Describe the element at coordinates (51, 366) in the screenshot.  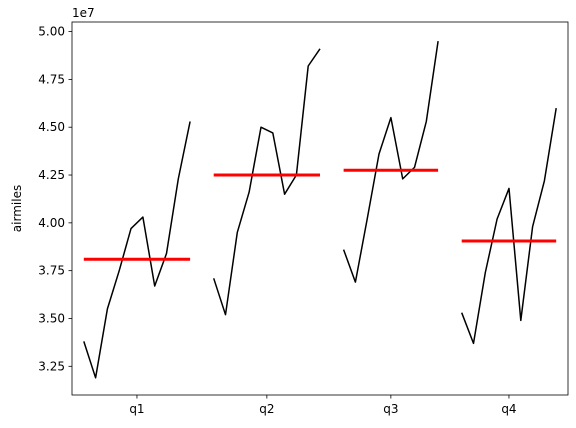
I see `y-tick-label-0: 3.25` at that location.